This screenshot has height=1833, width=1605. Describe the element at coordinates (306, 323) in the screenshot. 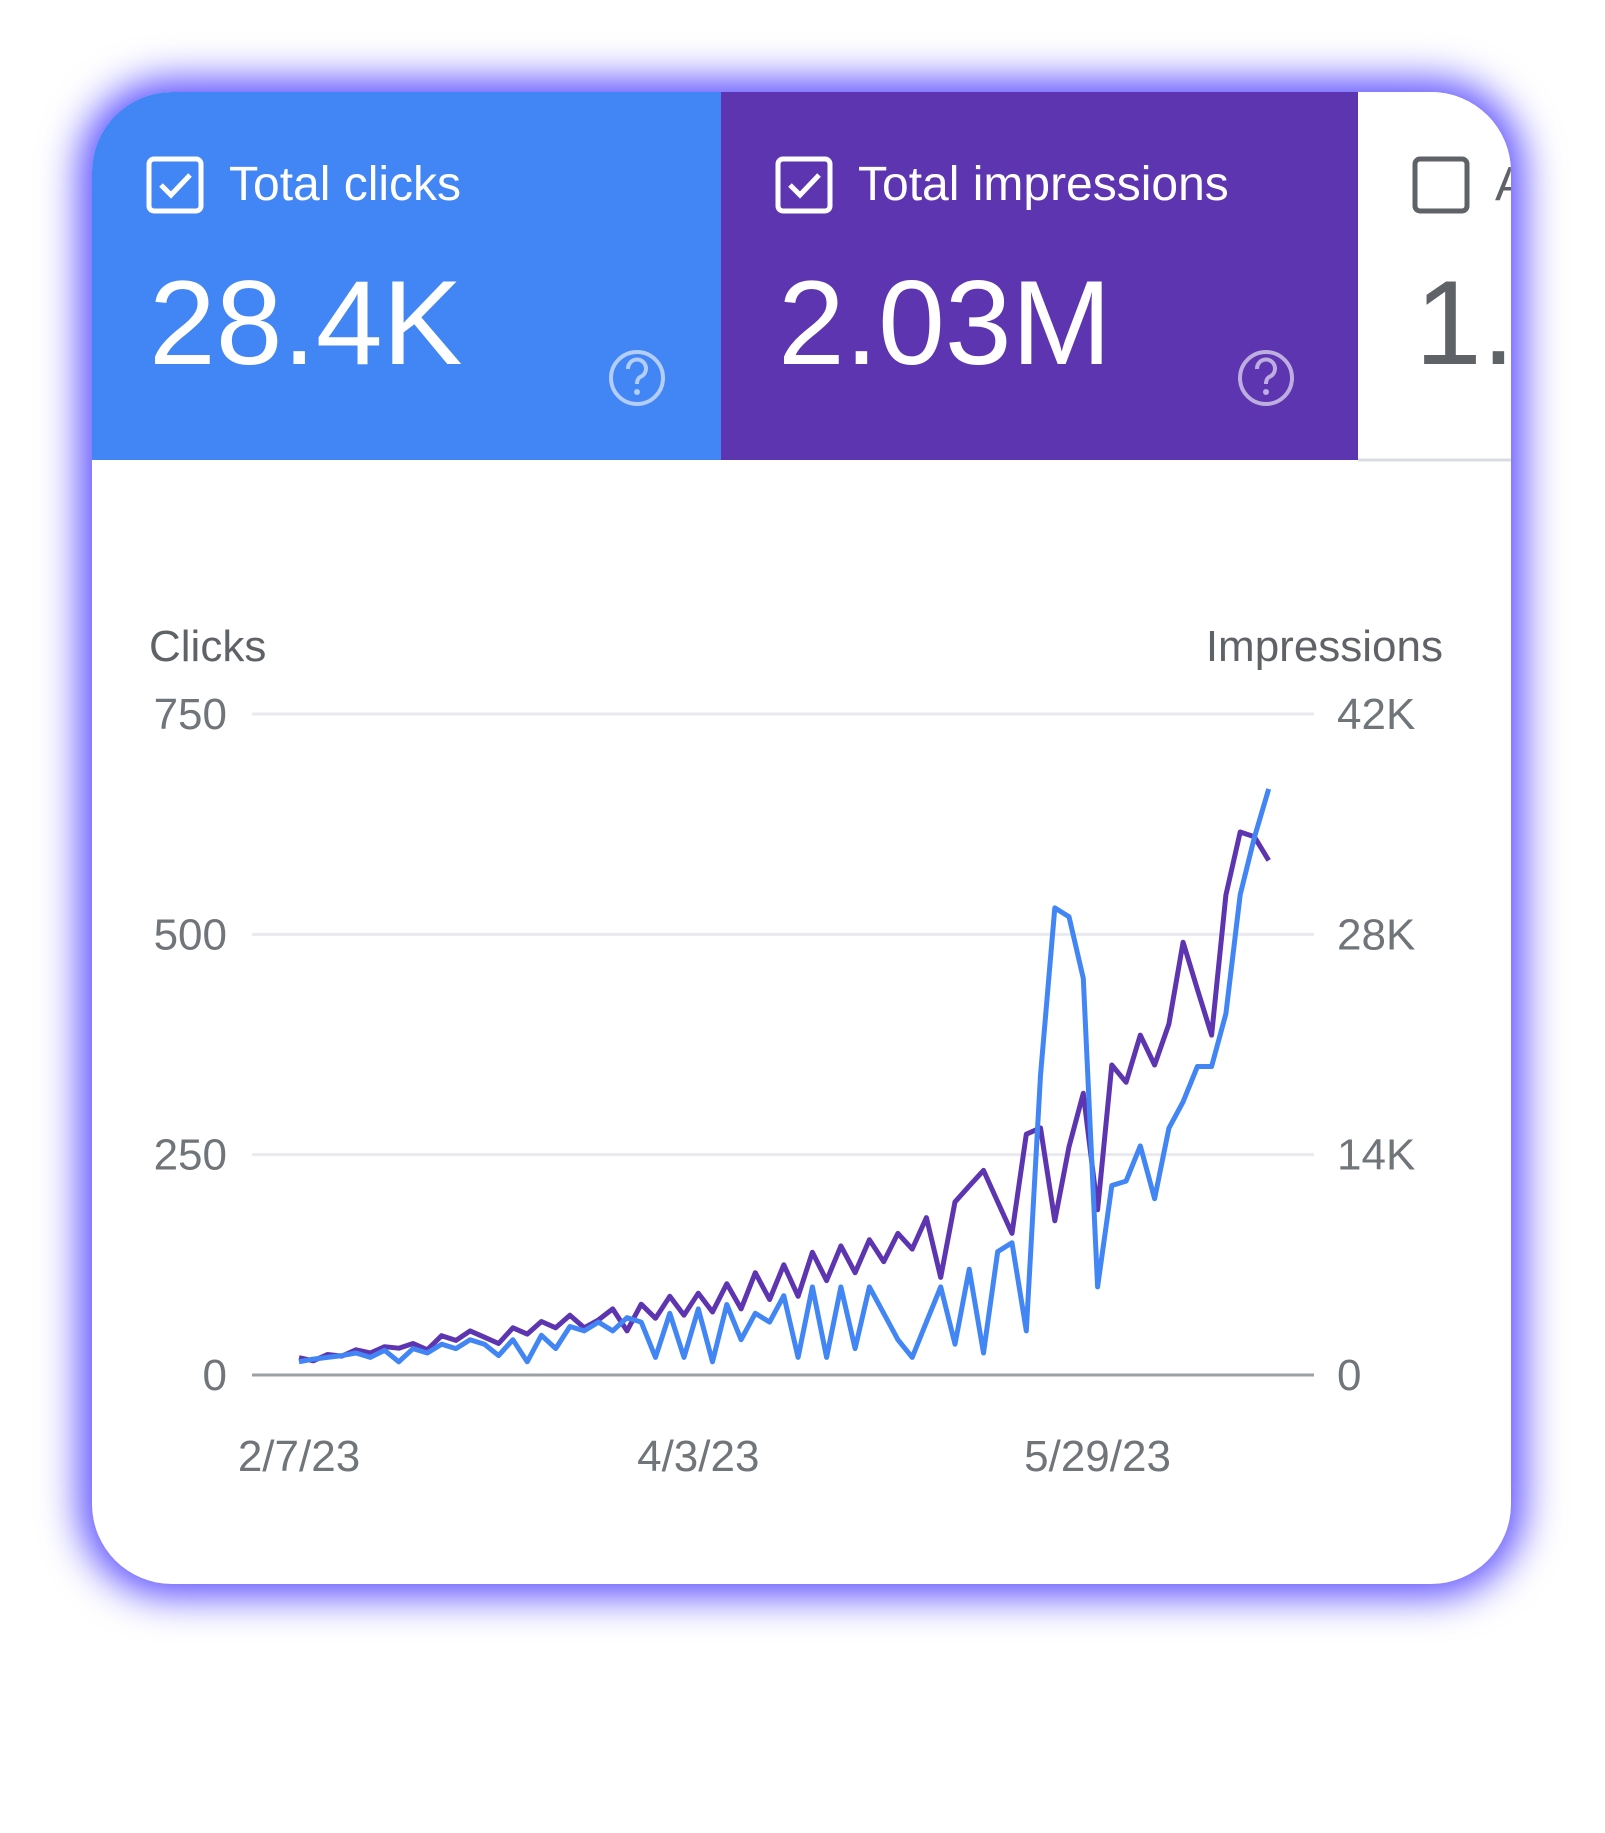

I see `metric-value: 28.4K` at that location.